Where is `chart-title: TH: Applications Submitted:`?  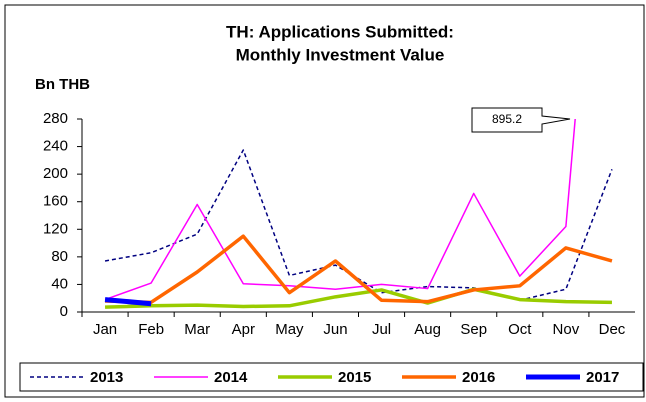 chart-title: TH: Applications Submitted: is located at coordinates (340, 31).